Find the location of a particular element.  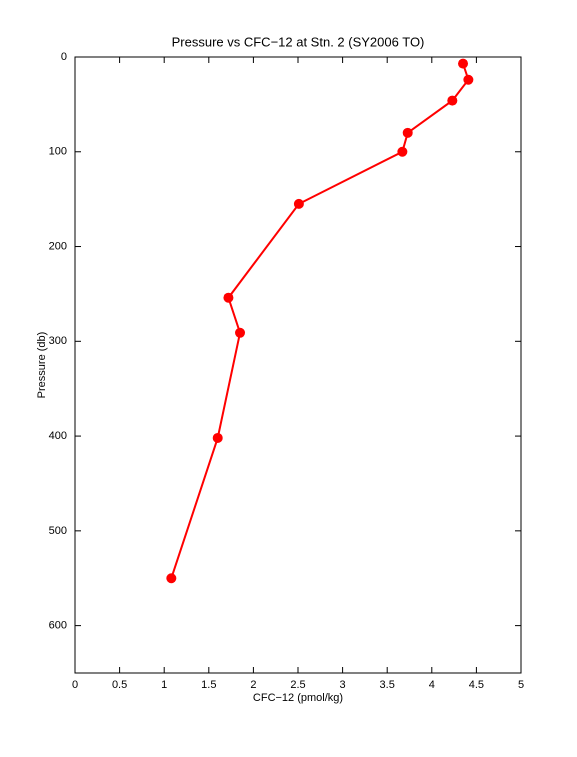

y-tick-label: 0 is located at coordinates (64, 57).